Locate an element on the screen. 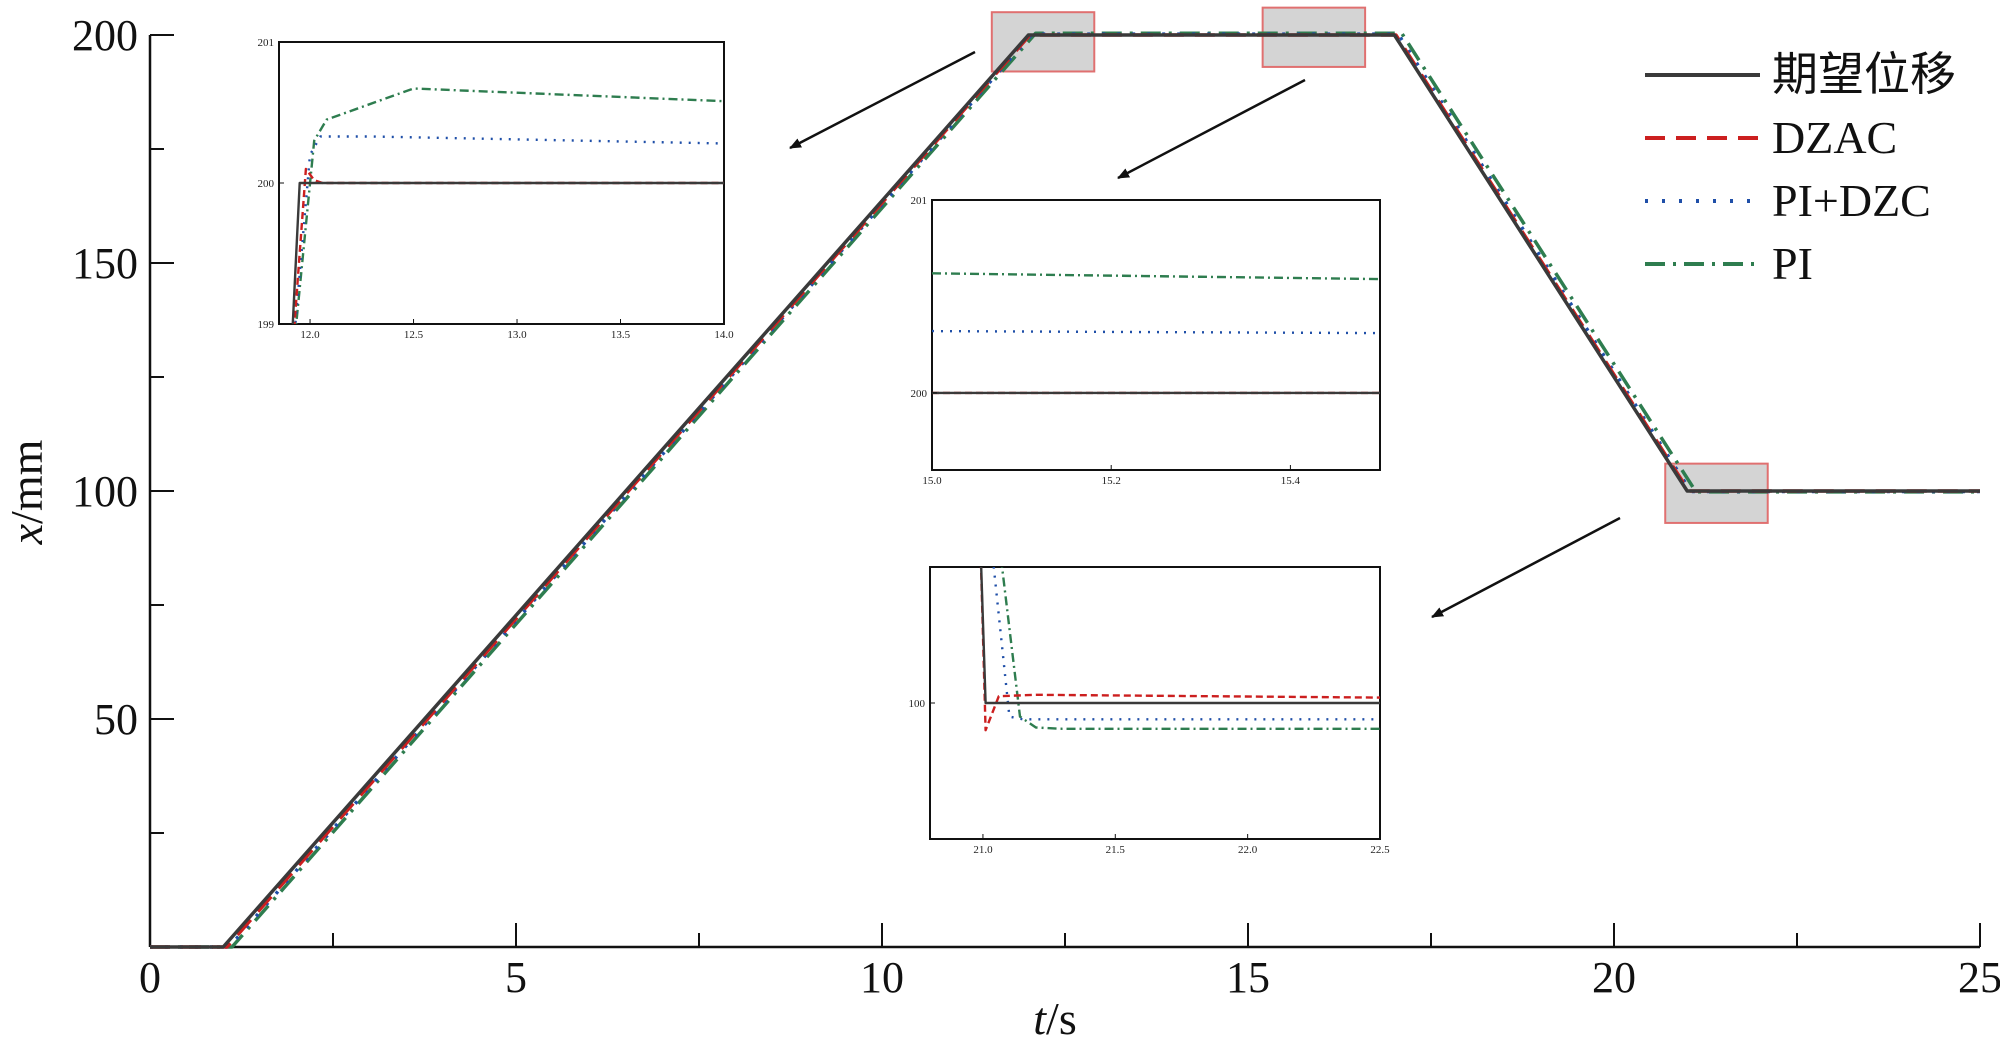 Image resolution: width=2000 pixels, height=1043 pixels. y-tick-label: 200 is located at coordinates (105, 35).